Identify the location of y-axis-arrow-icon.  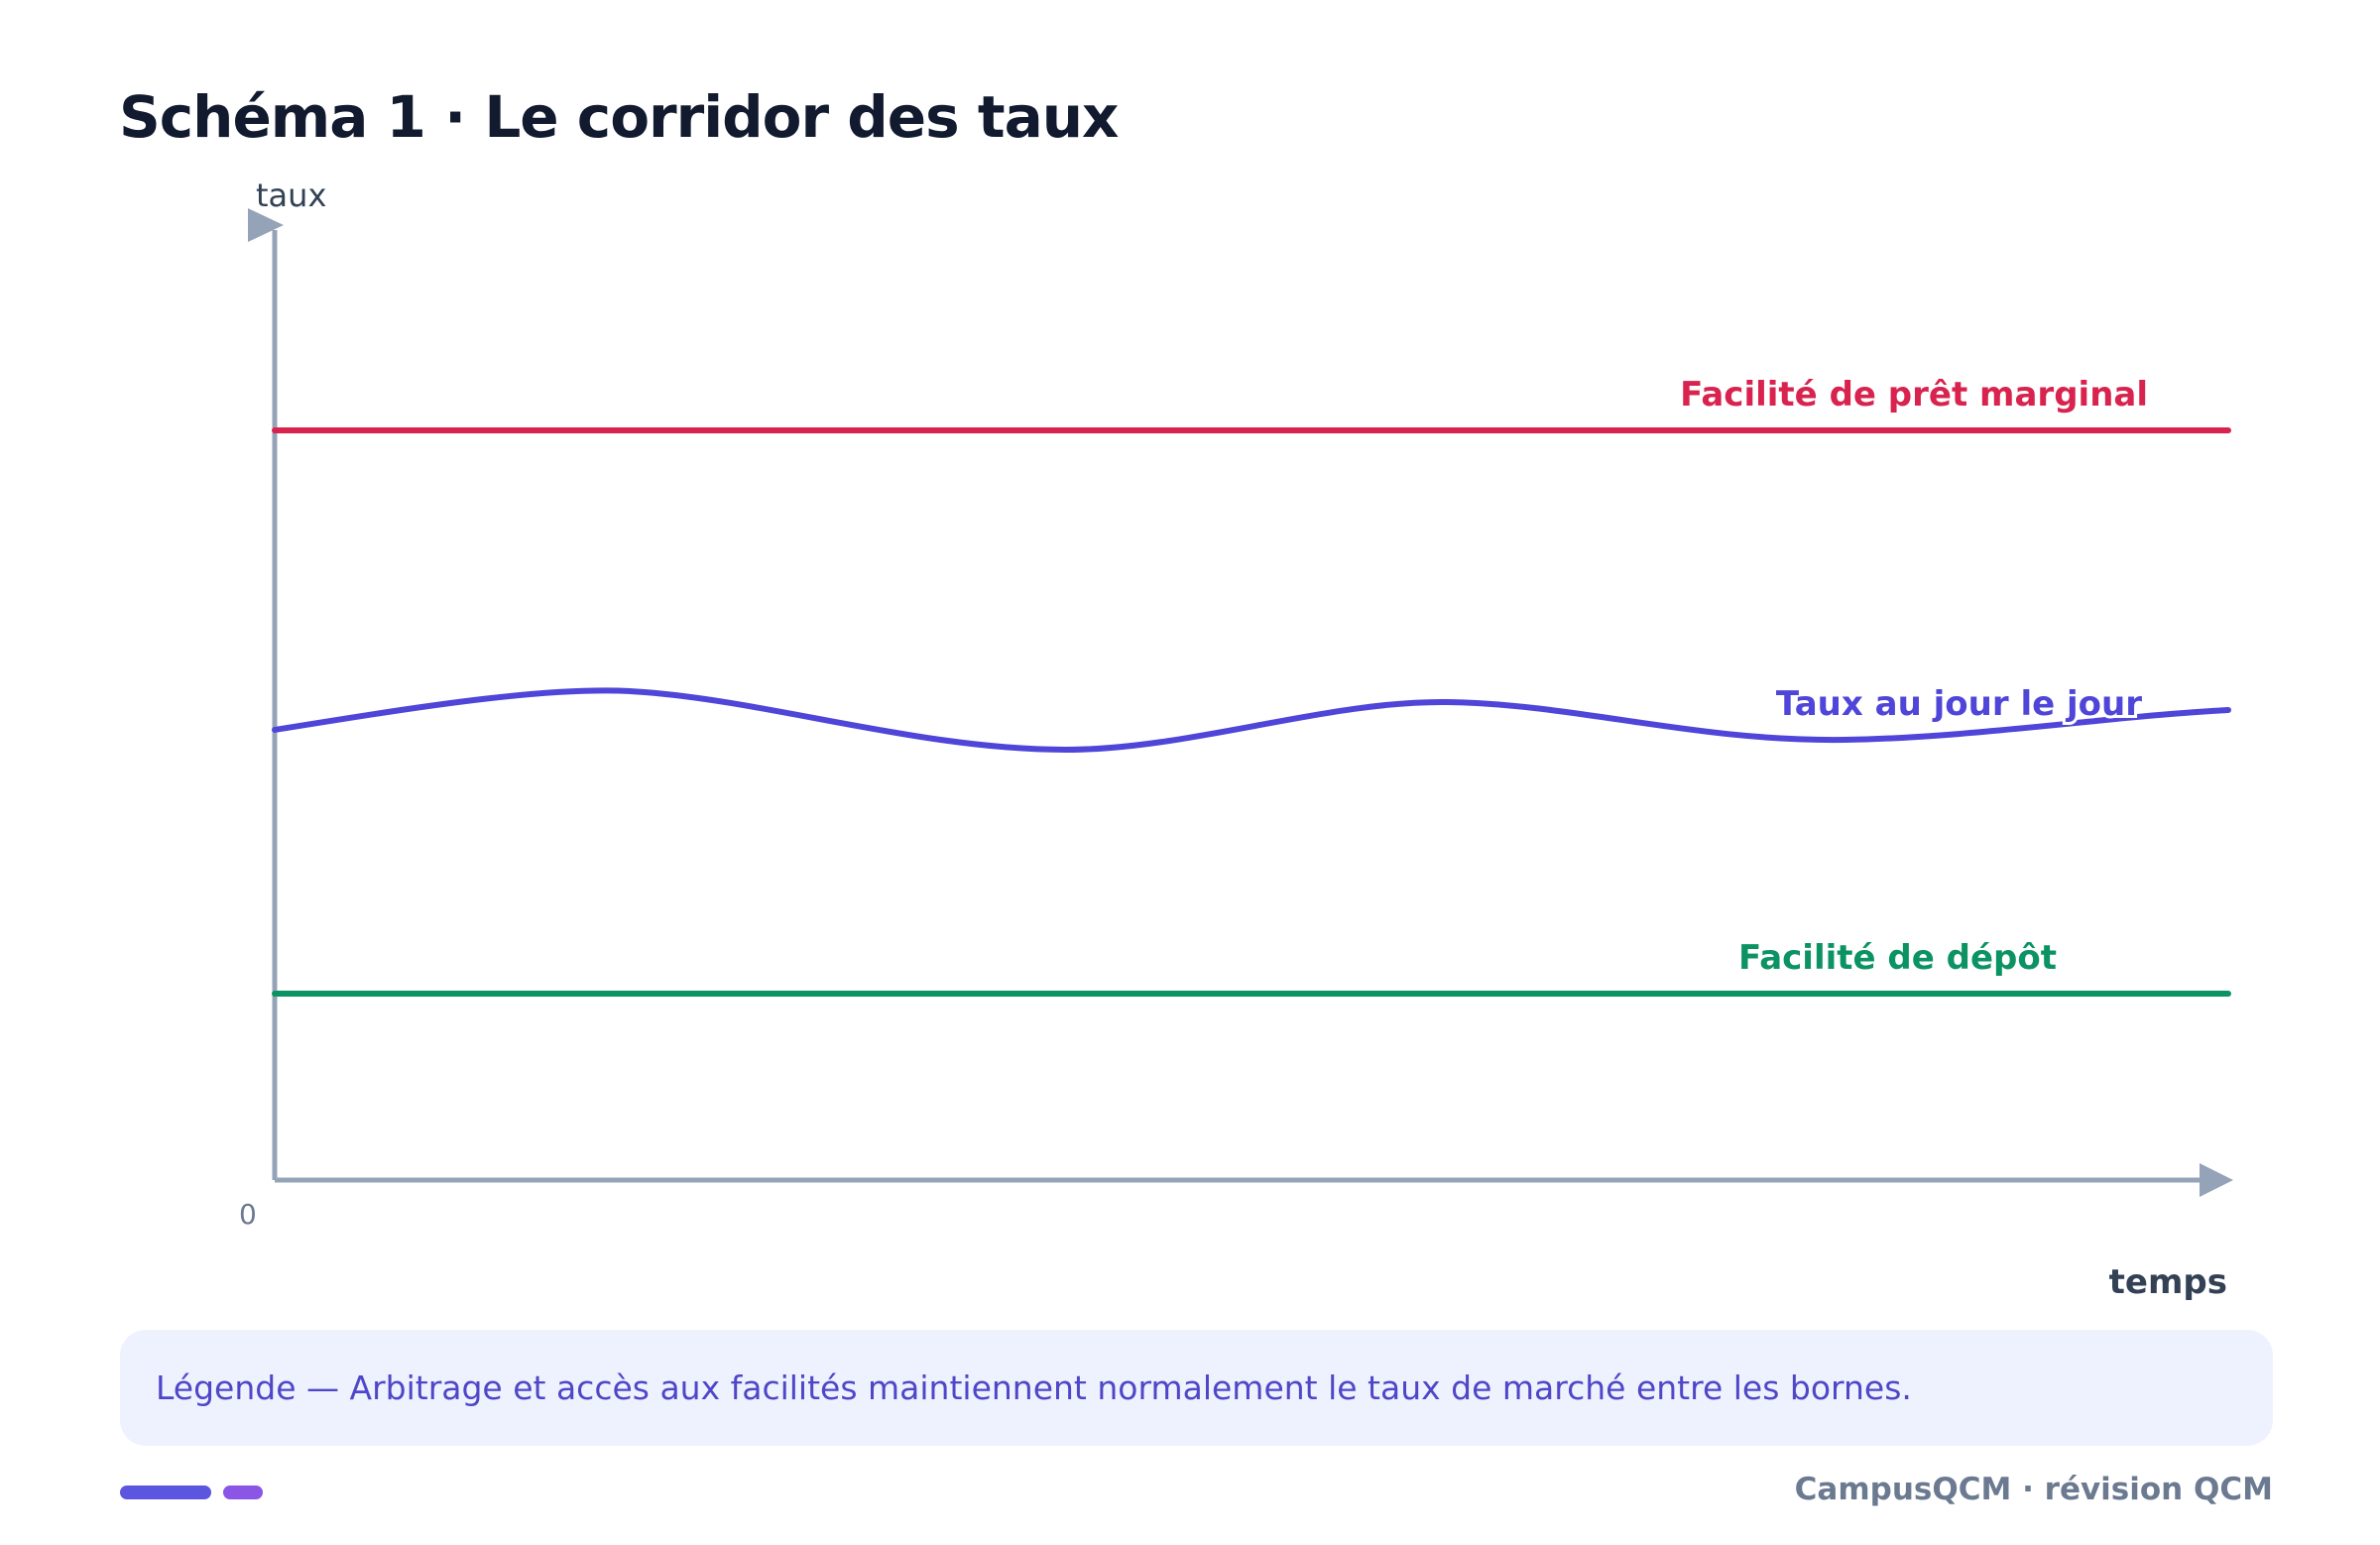
(266, 225).